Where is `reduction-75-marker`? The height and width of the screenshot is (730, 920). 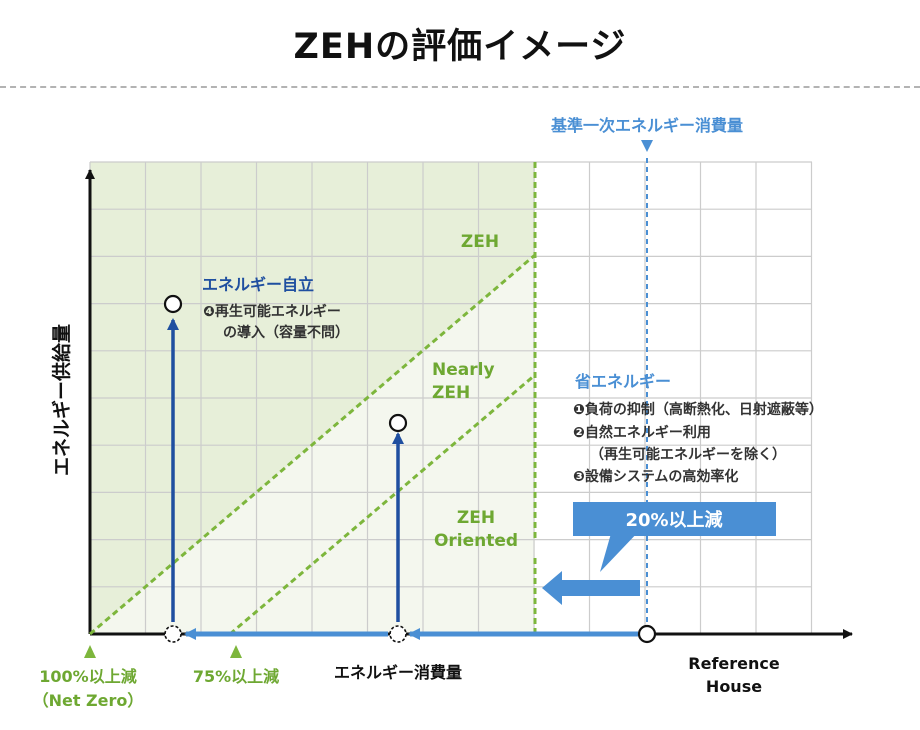
reduction-75-marker is located at coordinates (236, 651).